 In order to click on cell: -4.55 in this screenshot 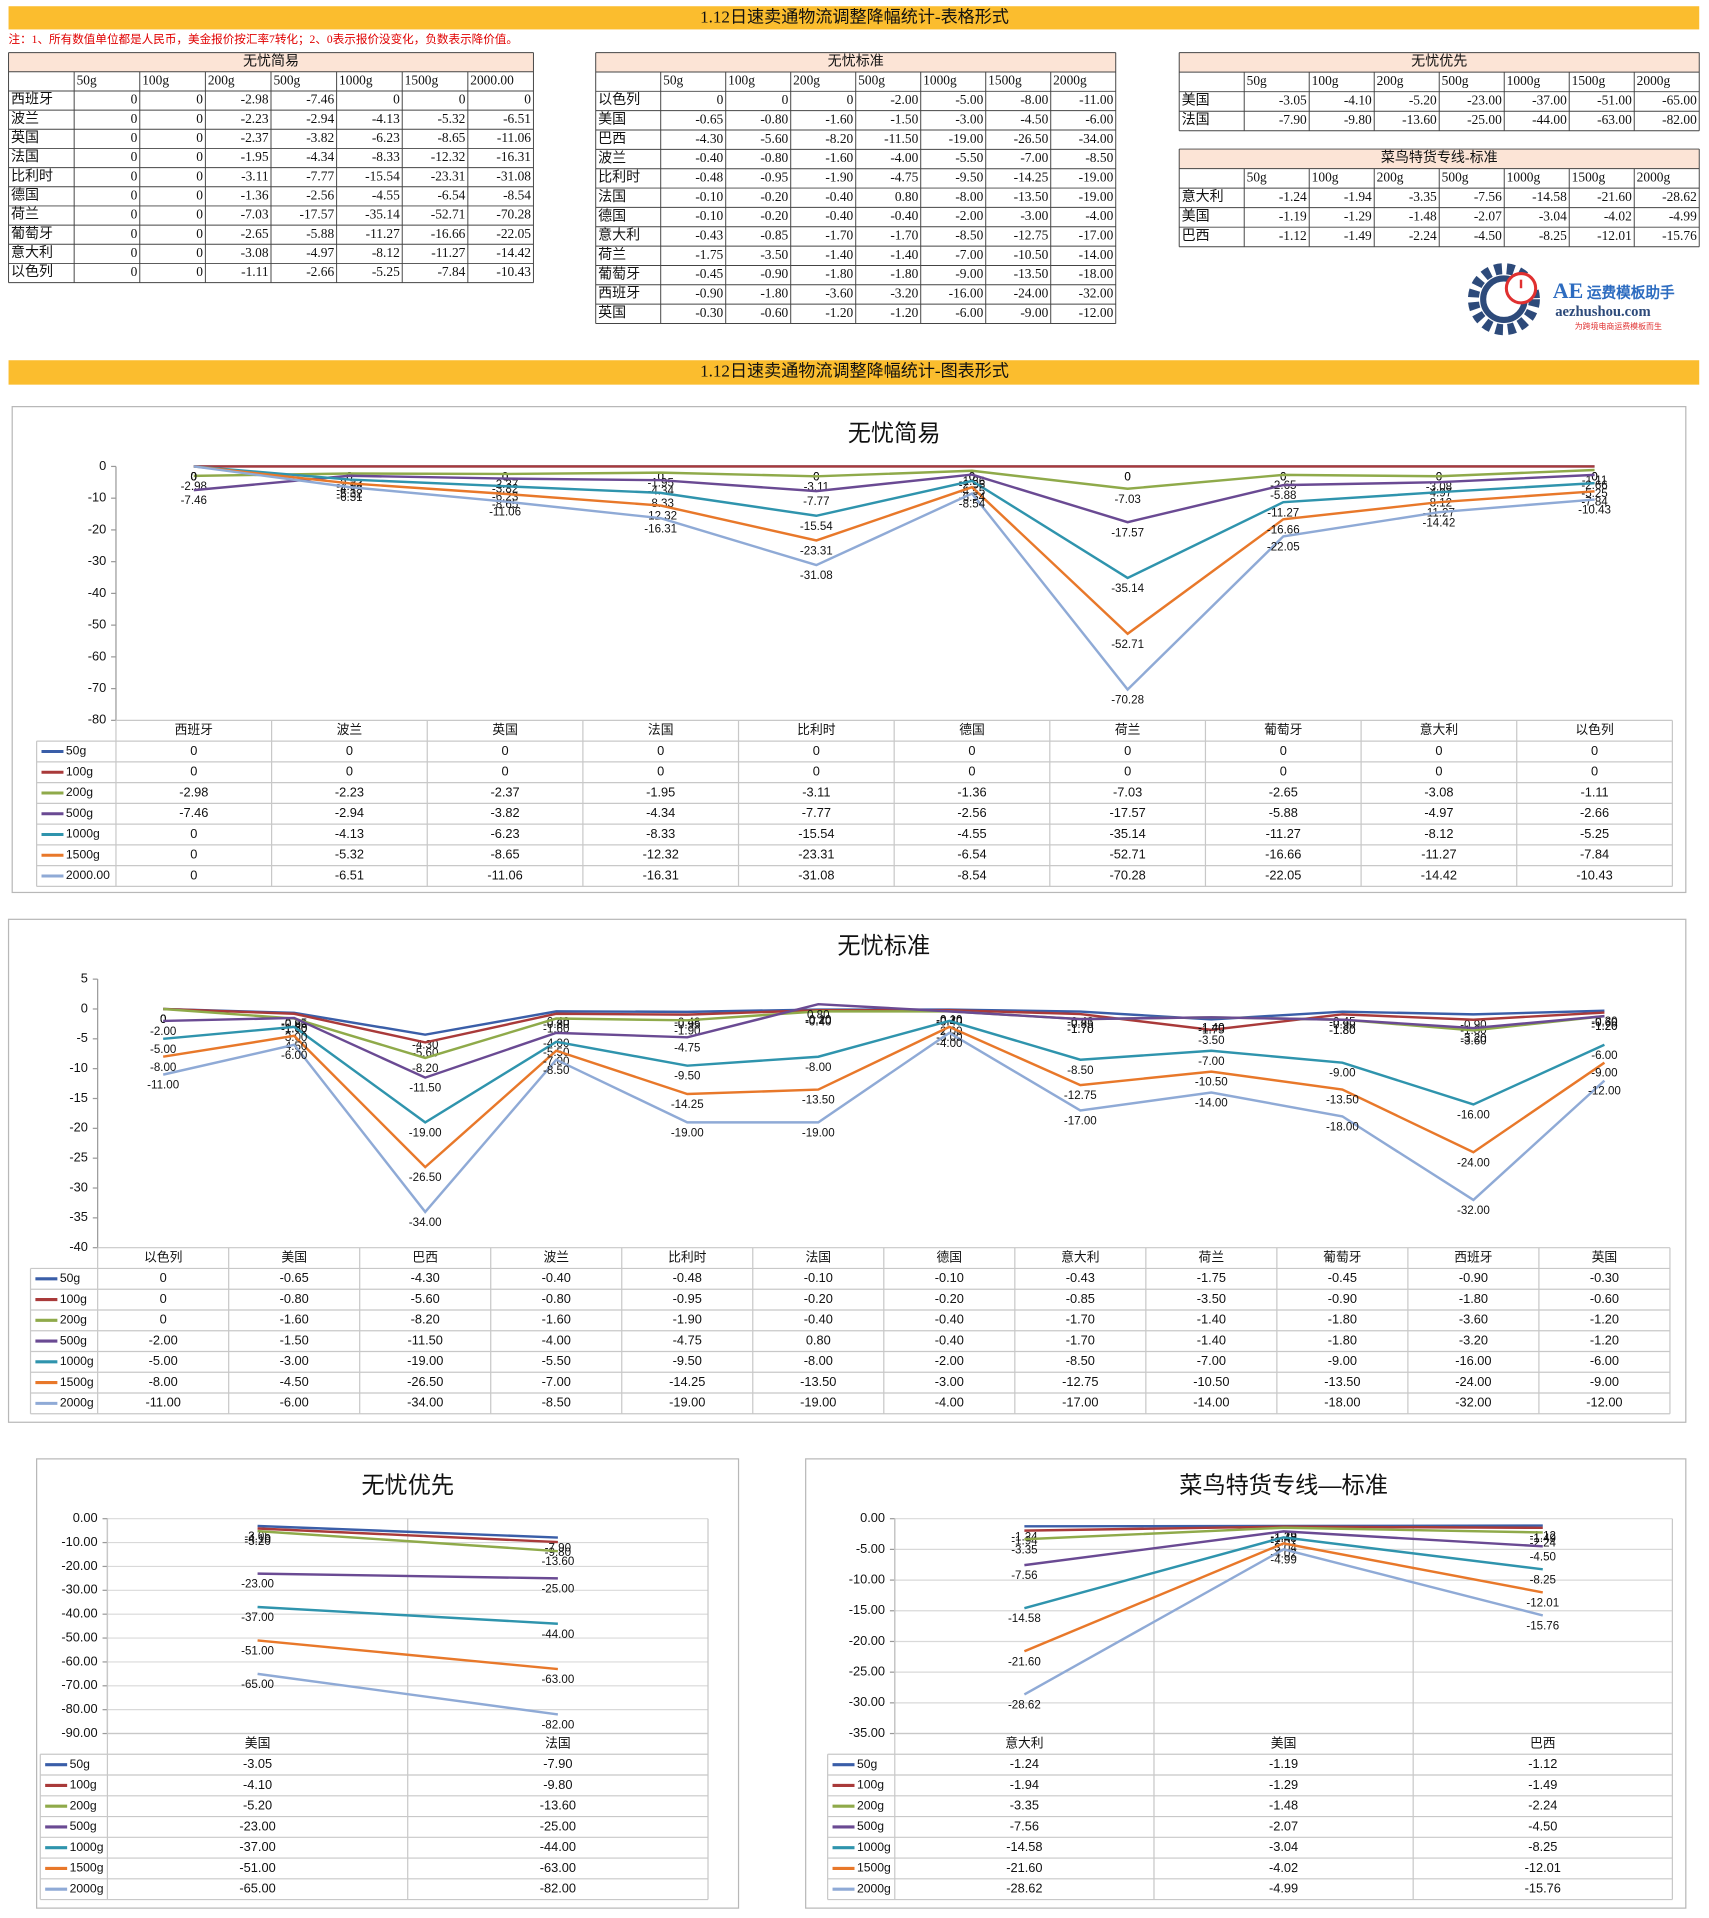, I will do `click(386, 194)`.